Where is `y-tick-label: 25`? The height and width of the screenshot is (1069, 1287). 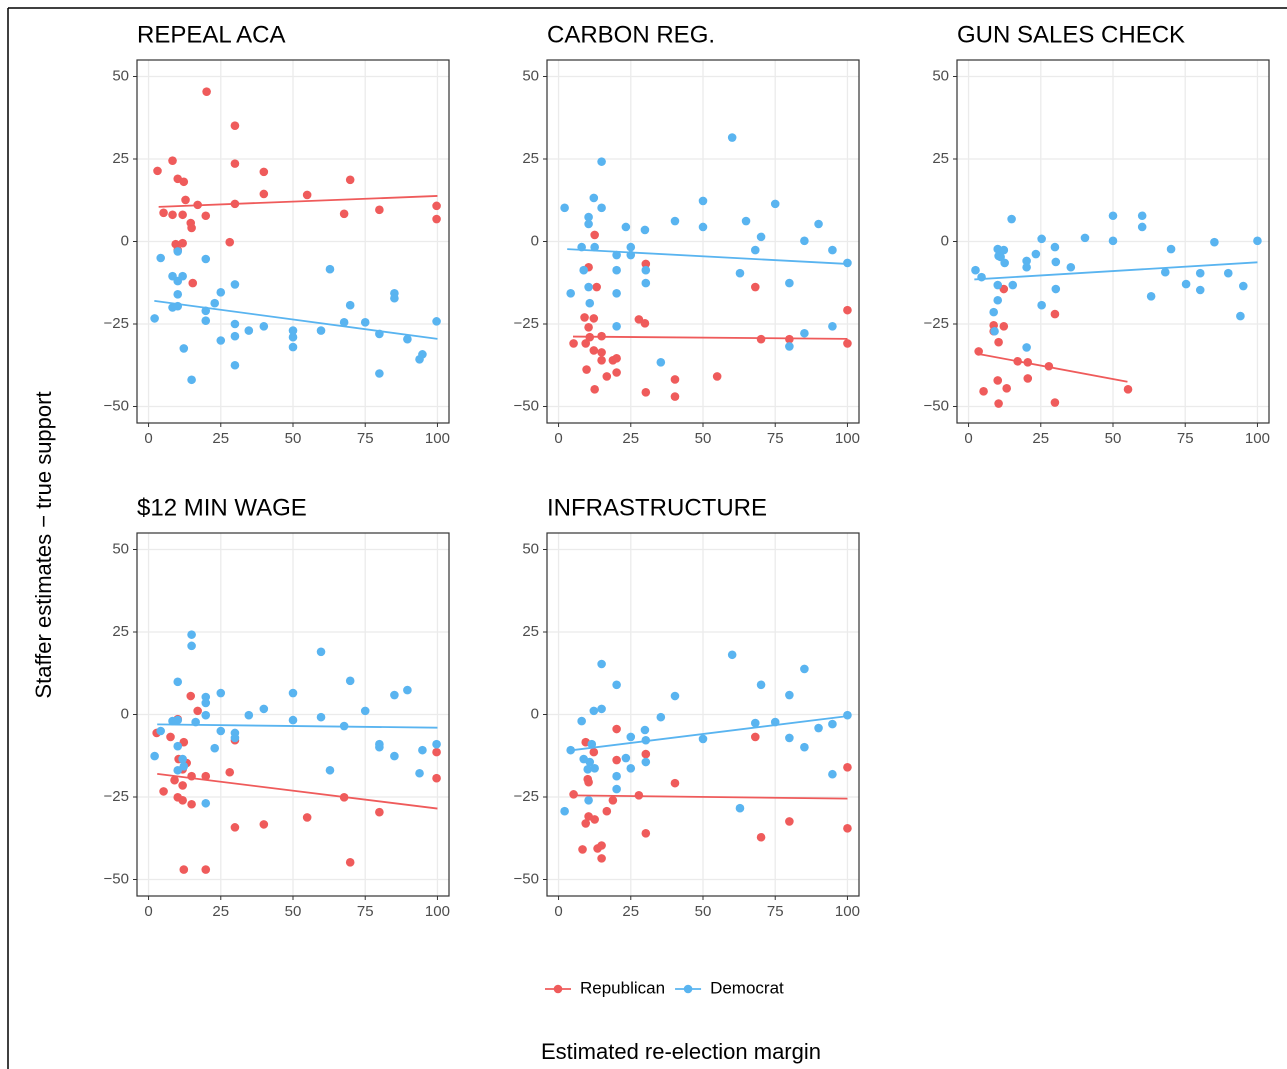
y-tick-label: 25 is located at coordinates (940, 158).